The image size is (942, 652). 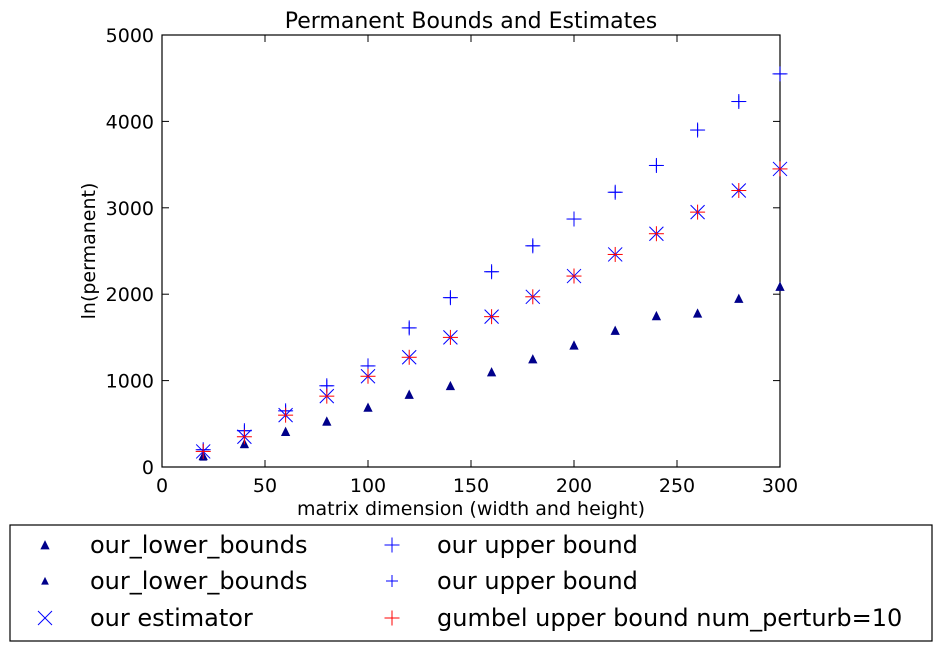 What do you see at coordinates (265, 486) in the screenshot?
I see `x-tick-label: 50` at bounding box center [265, 486].